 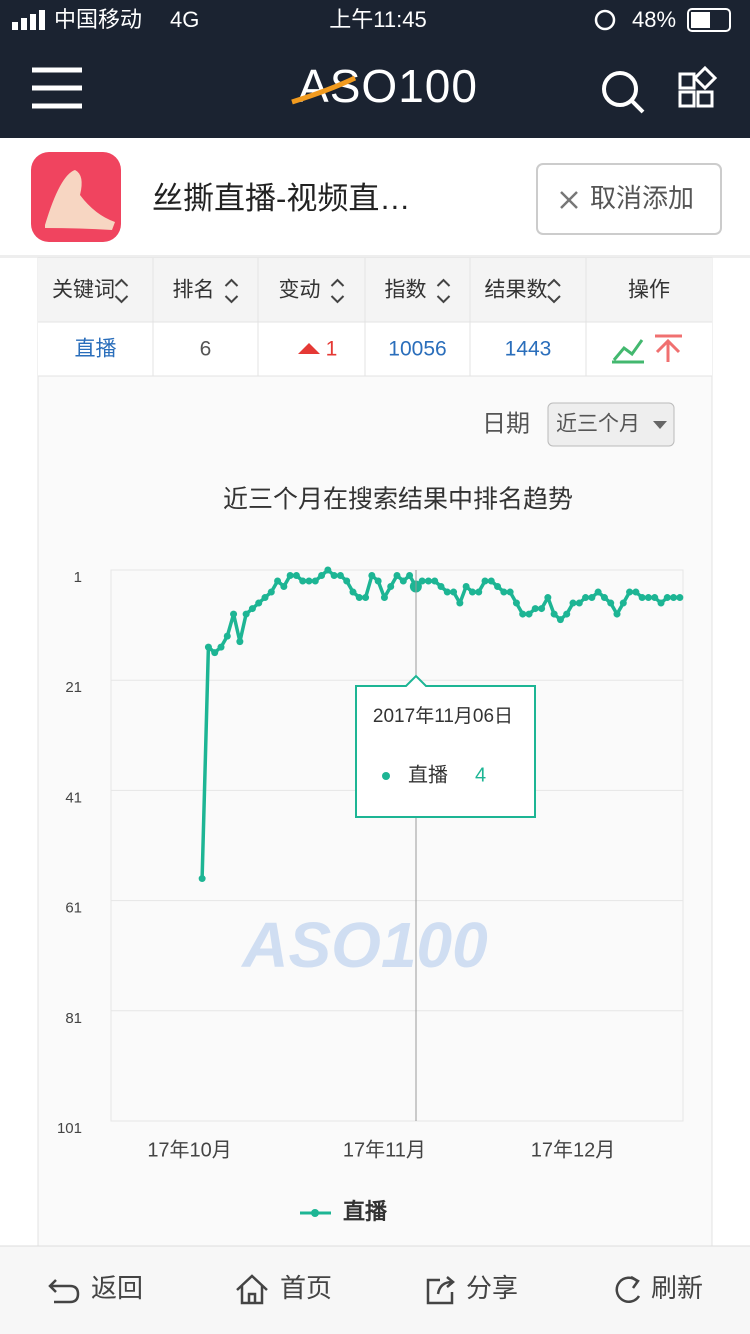 I want to click on cancel-button, so click(x=629, y=199).